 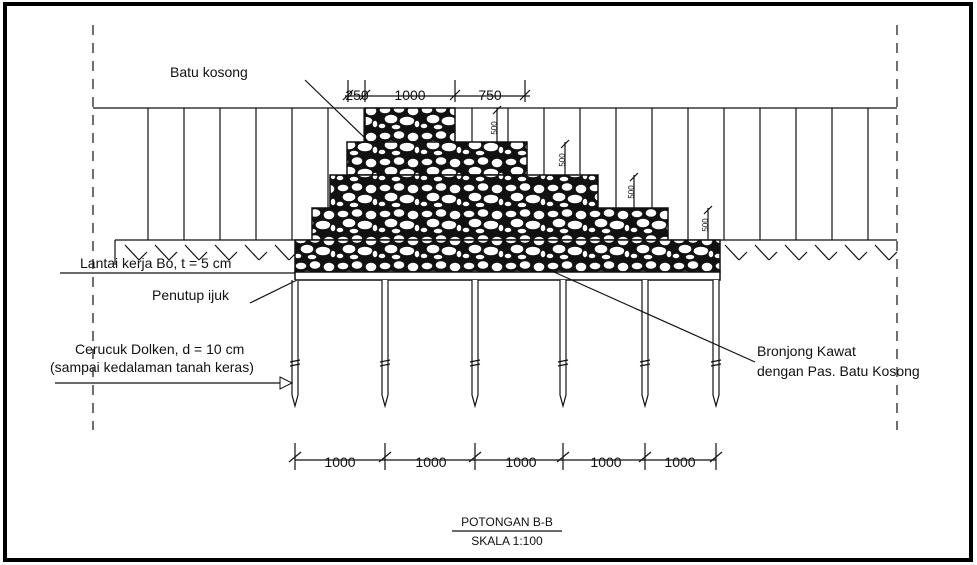 What do you see at coordinates (152, 367) in the screenshot?
I see `label: (sampai kedalaman tanah keras)` at bounding box center [152, 367].